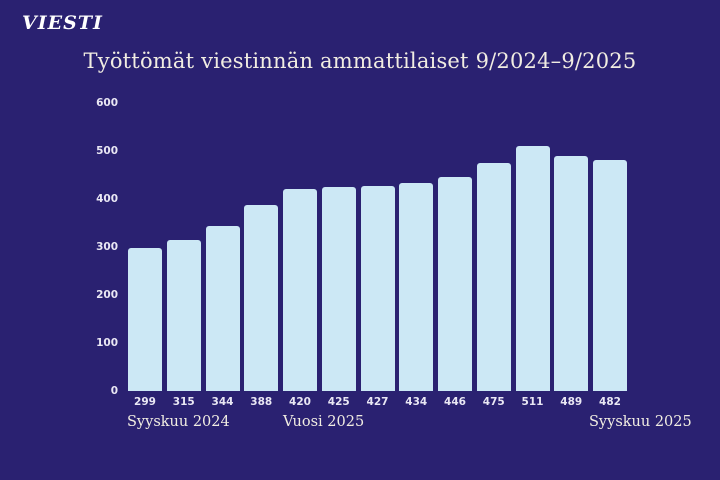  Describe the element at coordinates (178, 422) in the screenshot. I see `x-axis-label-start: Syyskuu 2024` at that location.